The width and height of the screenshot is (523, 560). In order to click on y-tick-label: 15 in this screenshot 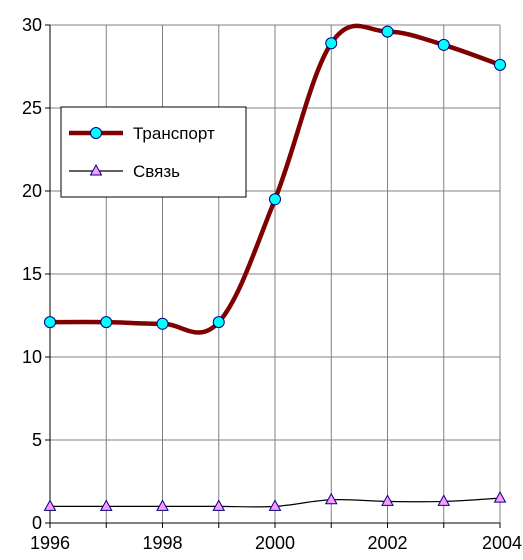, I will do `click(32, 274)`.